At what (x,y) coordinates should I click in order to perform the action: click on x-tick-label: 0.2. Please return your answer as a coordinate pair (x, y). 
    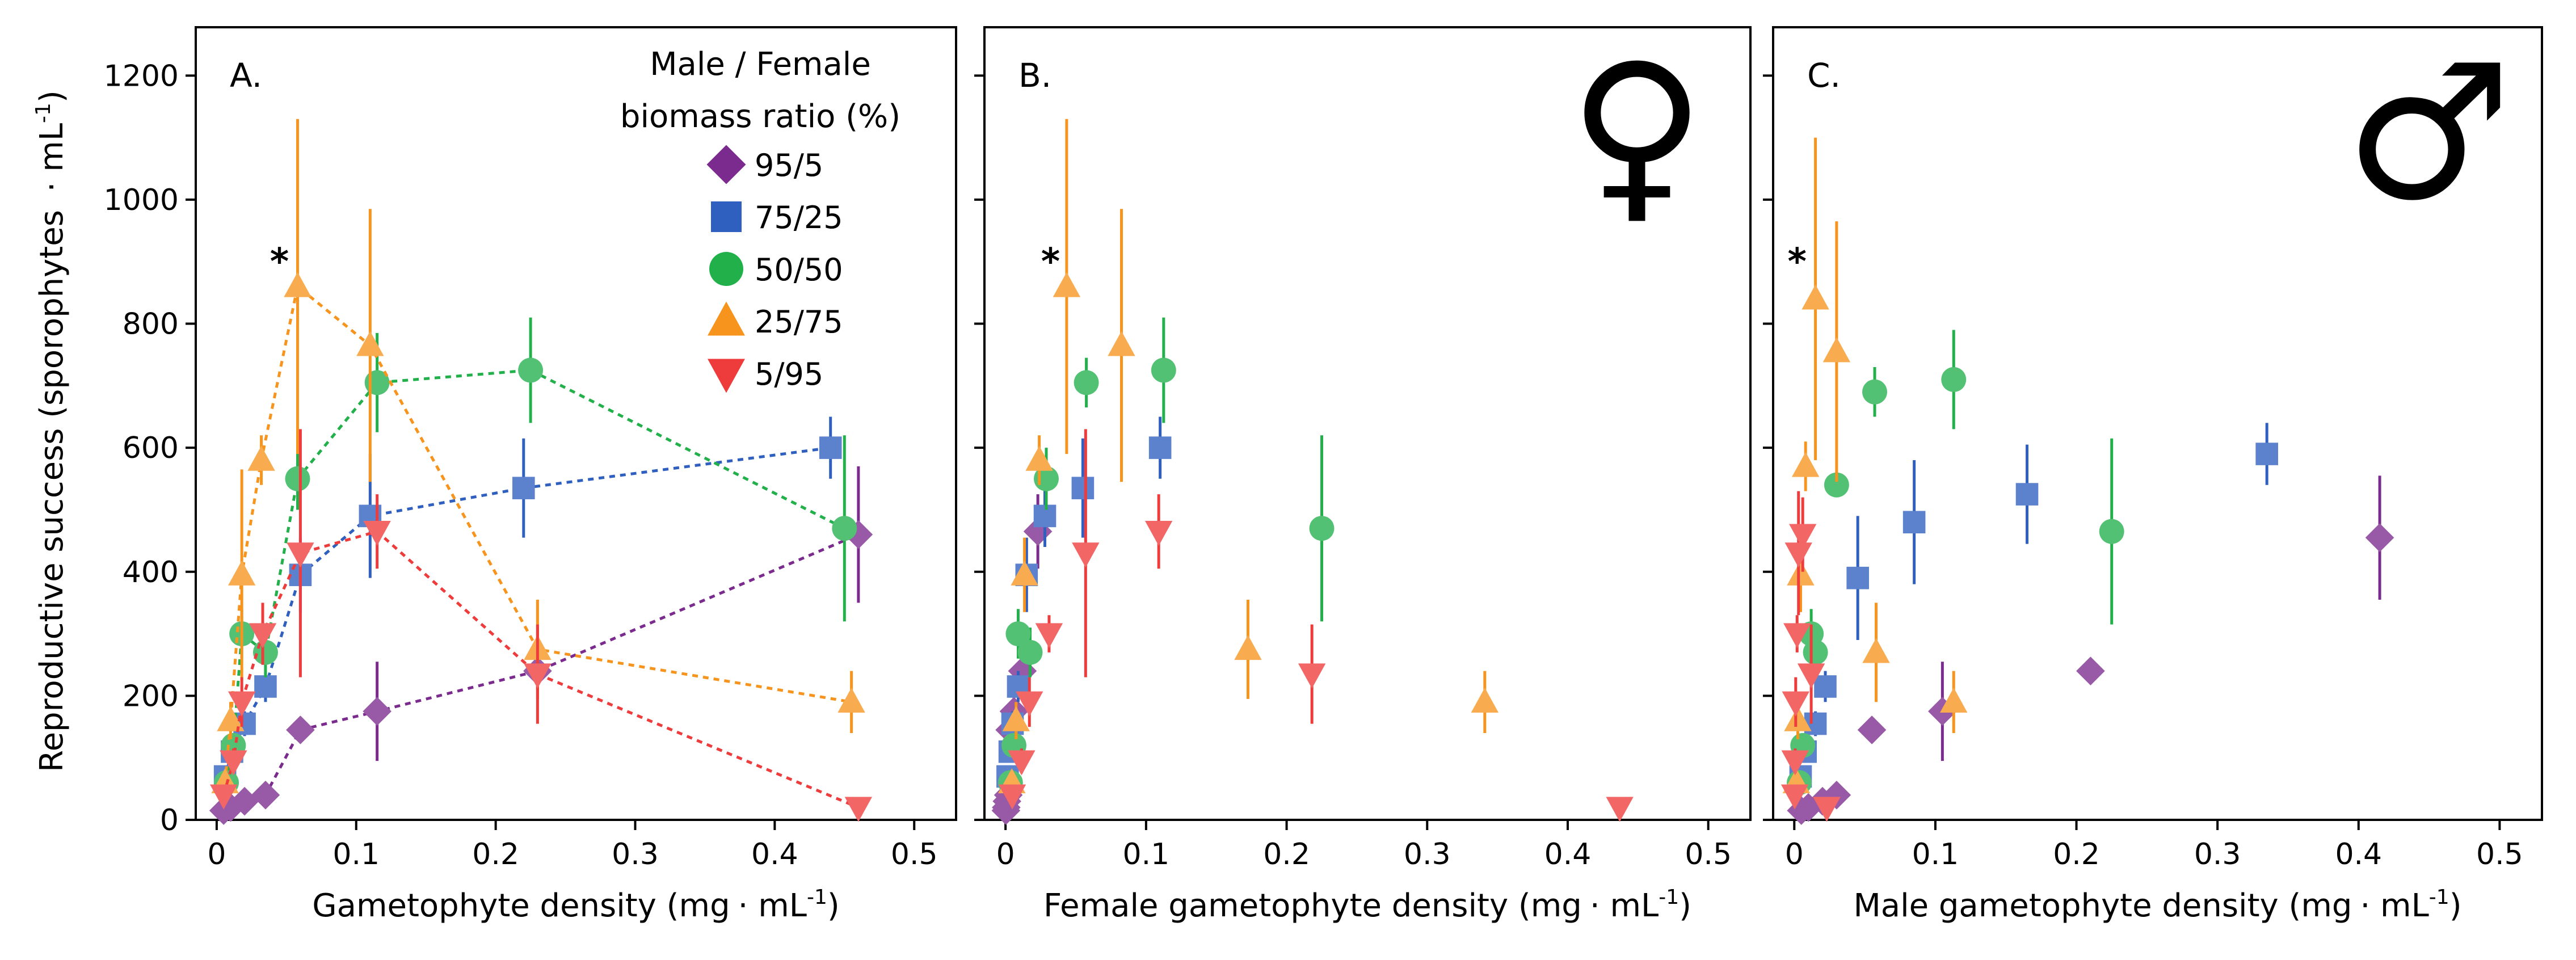
    Looking at the image, I should click on (1286, 854).